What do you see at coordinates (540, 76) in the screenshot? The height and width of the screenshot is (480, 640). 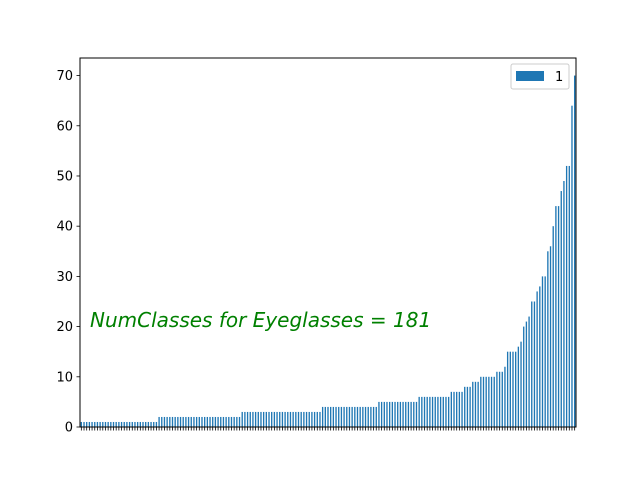 I see `legend: 1` at bounding box center [540, 76].